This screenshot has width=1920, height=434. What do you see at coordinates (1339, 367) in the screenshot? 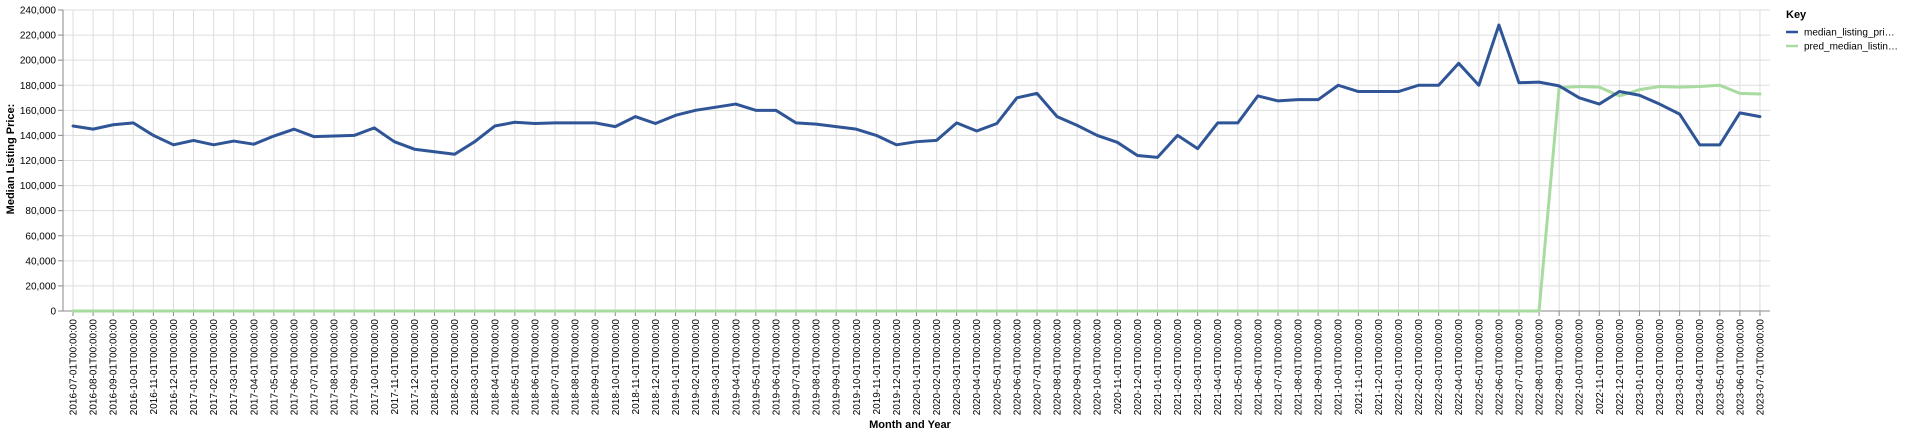
I see `x-tick-label: 2021-10-01T00:00:00` at bounding box center [1339, 367].